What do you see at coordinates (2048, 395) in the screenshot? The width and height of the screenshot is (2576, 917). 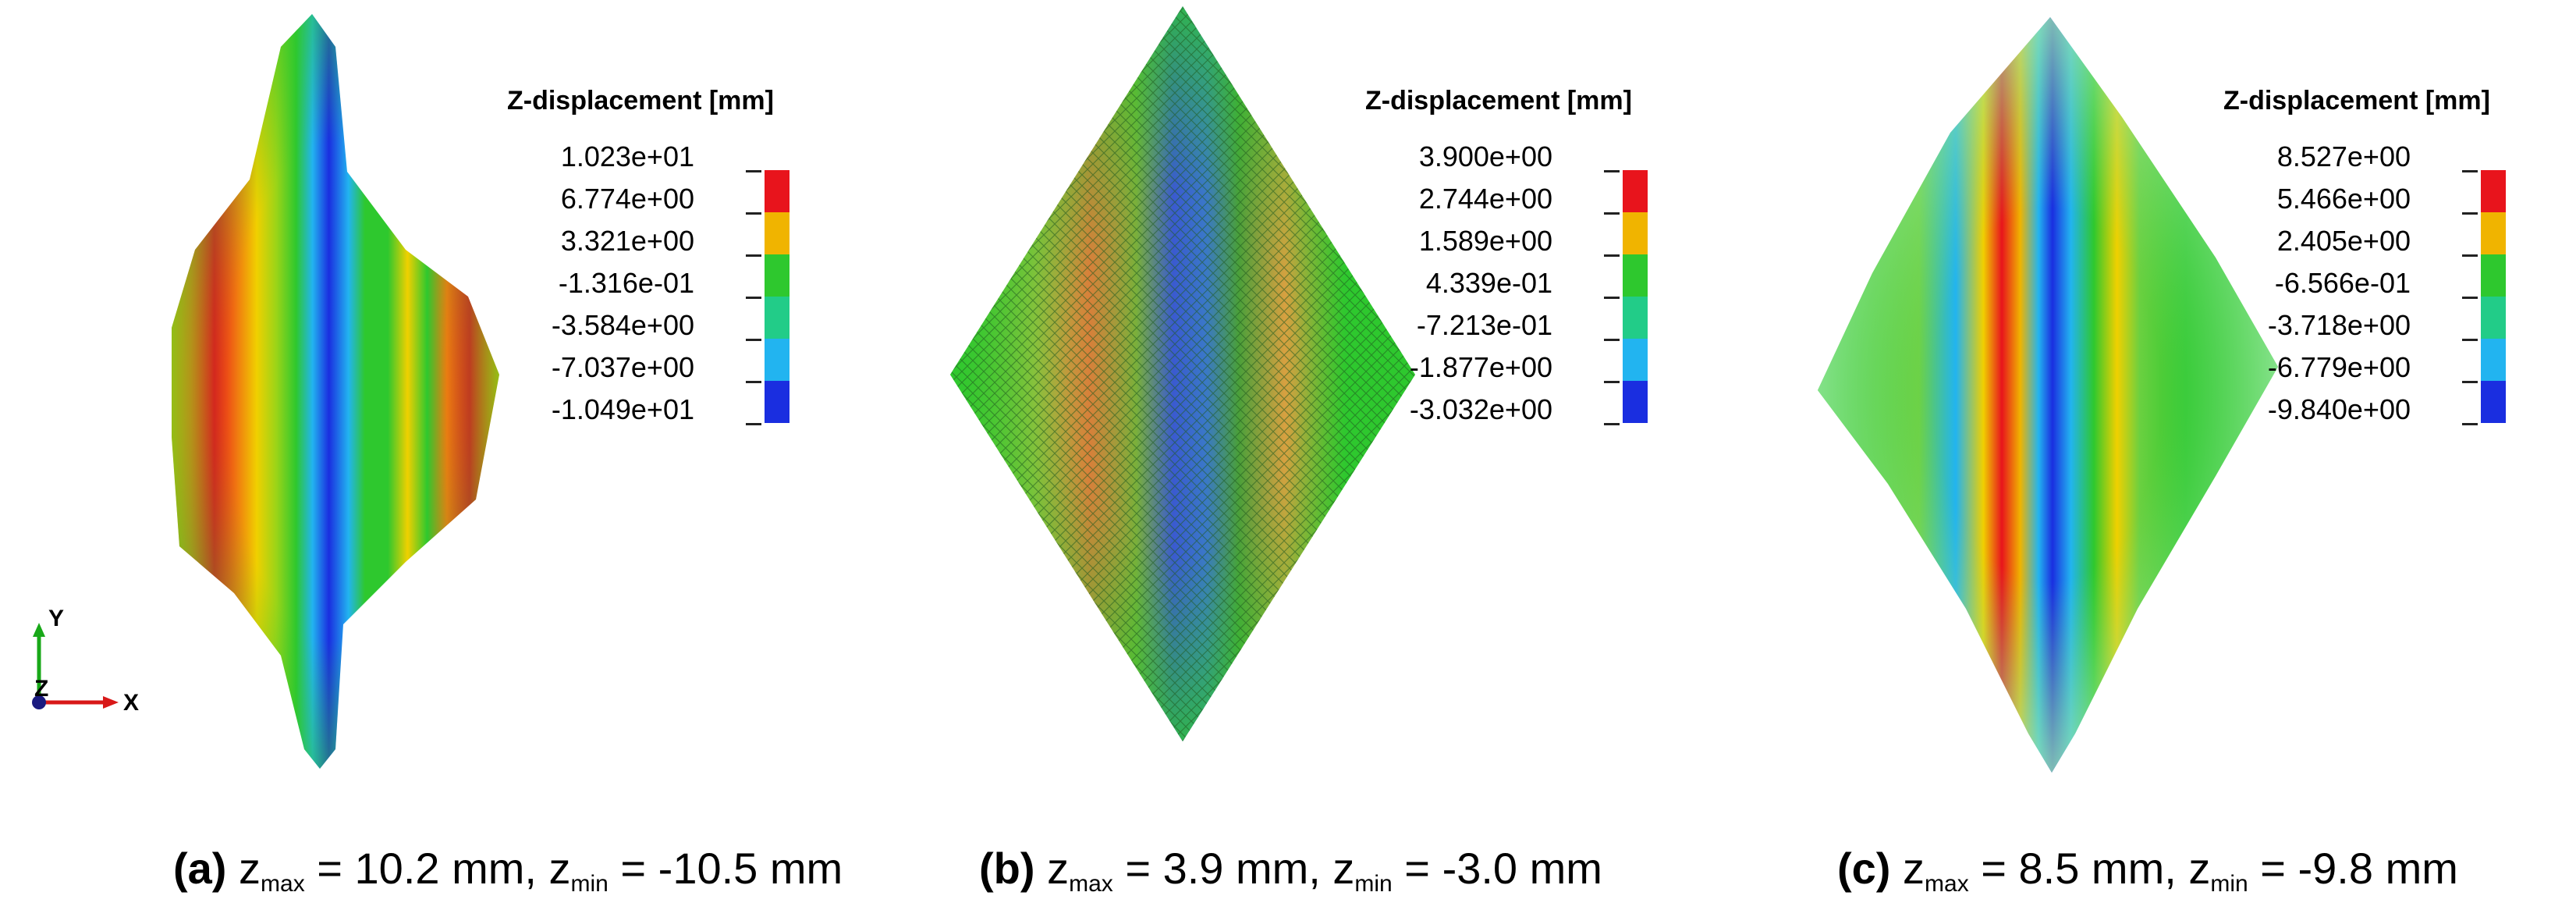 I see `contour-plot-c` at bounding box center [2048, 395].